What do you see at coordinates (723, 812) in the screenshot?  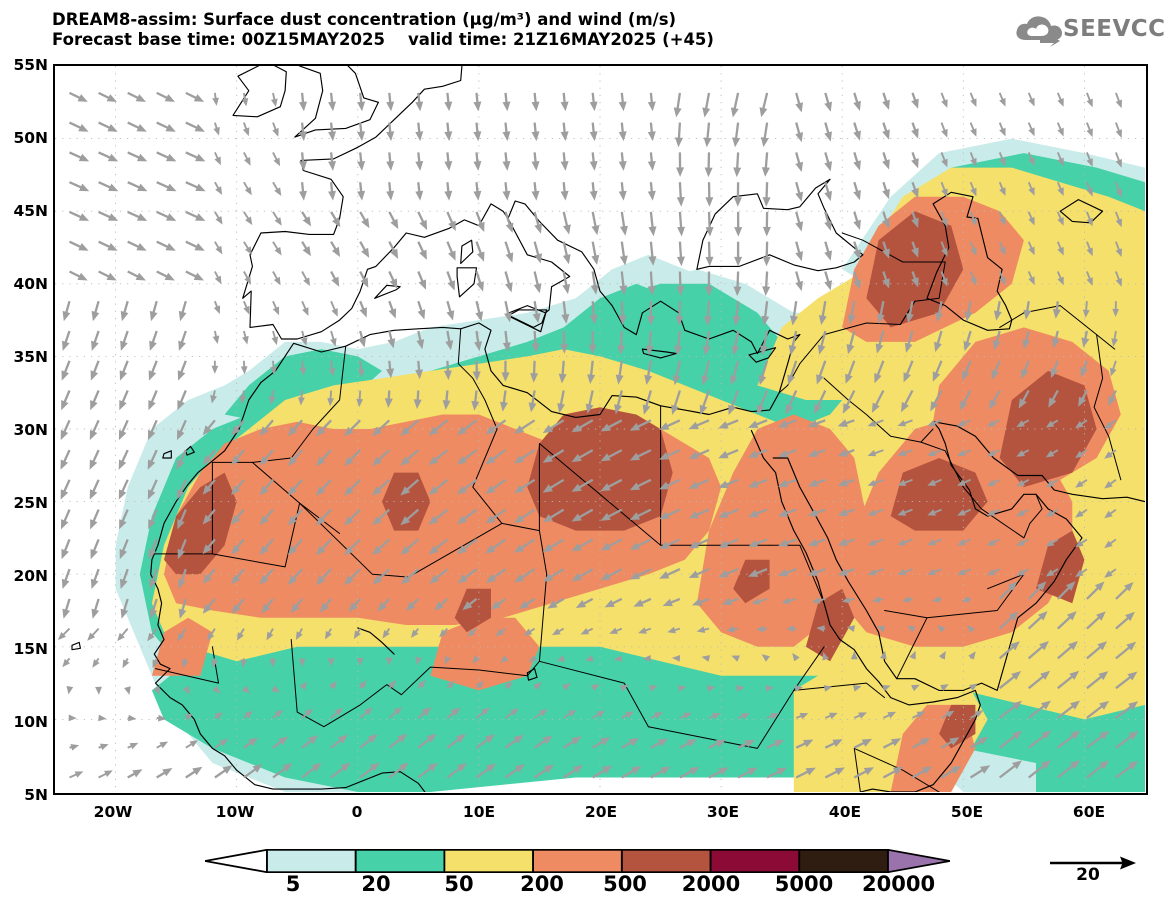 I see `x-tick-30e: 30E` at bounding box center [723, 812].